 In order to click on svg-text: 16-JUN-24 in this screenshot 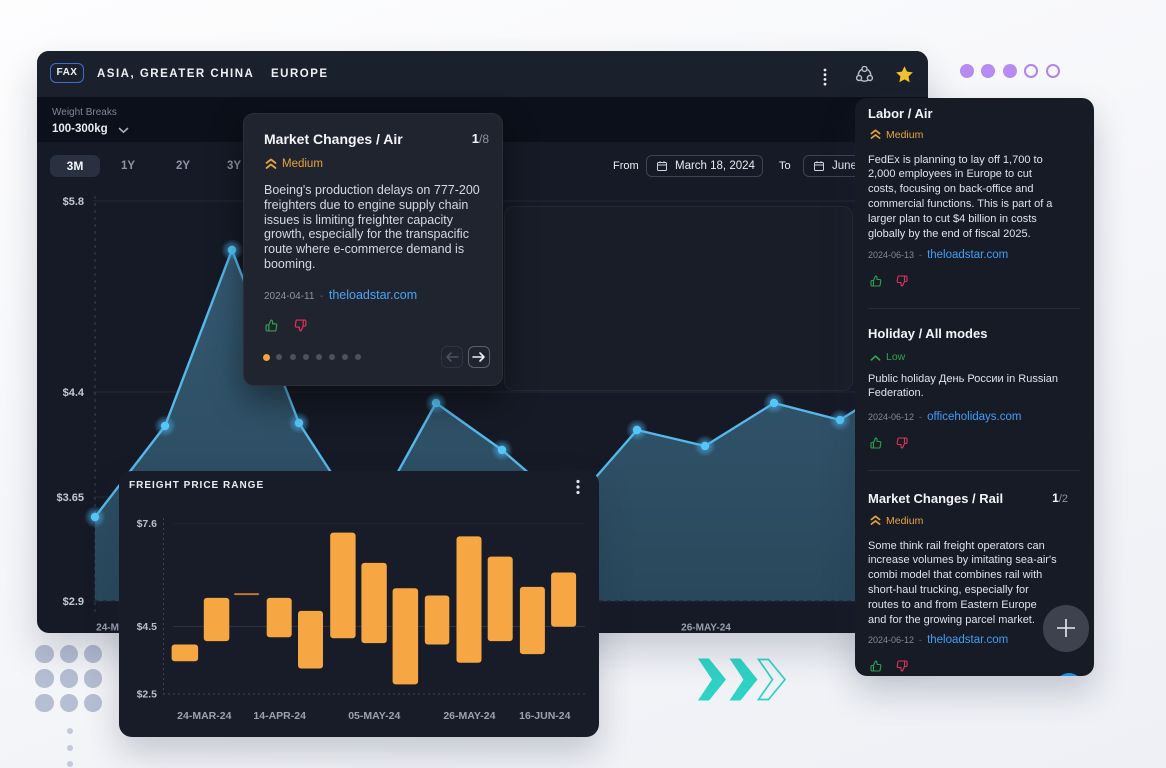, I will do `click(545, 716)`.